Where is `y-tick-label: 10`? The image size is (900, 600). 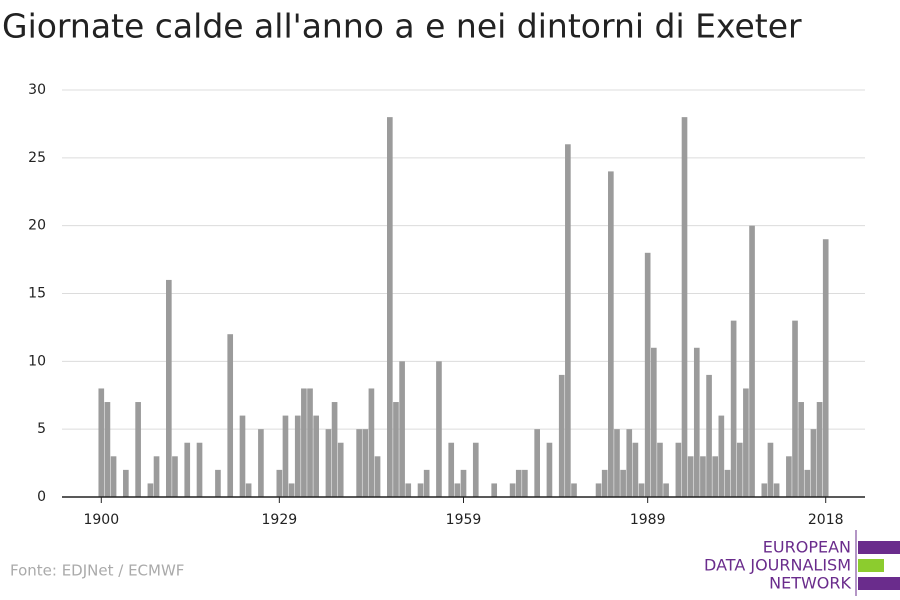 y-tick-label: 10 is located at coordinates (37, 361).